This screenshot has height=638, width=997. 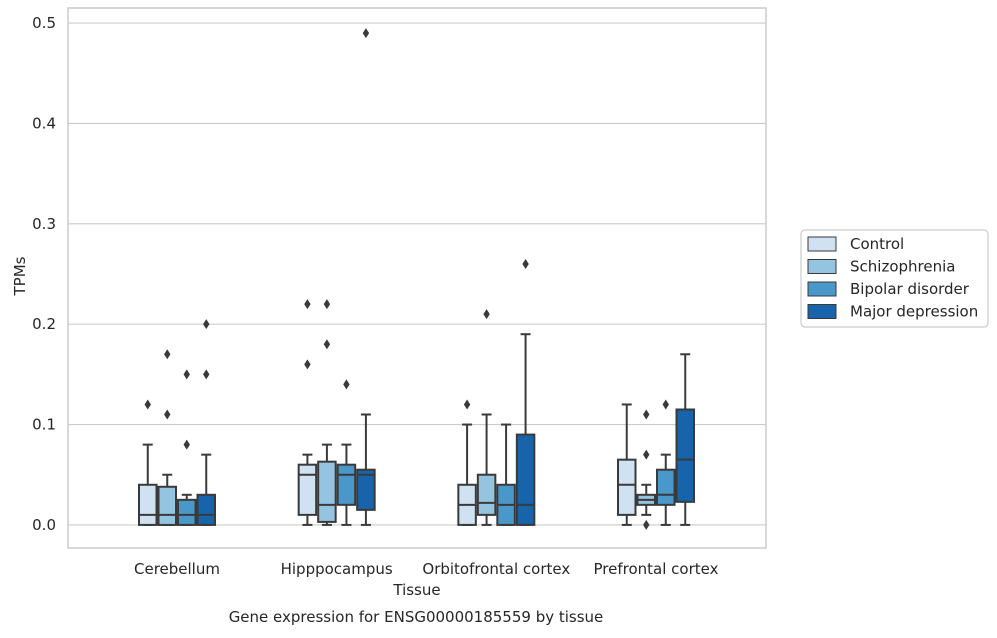 What do you see at coordinates (20, 276) in the screenshot?
I see `y-axis-label: TPMs` at bounding box center [20, 276].